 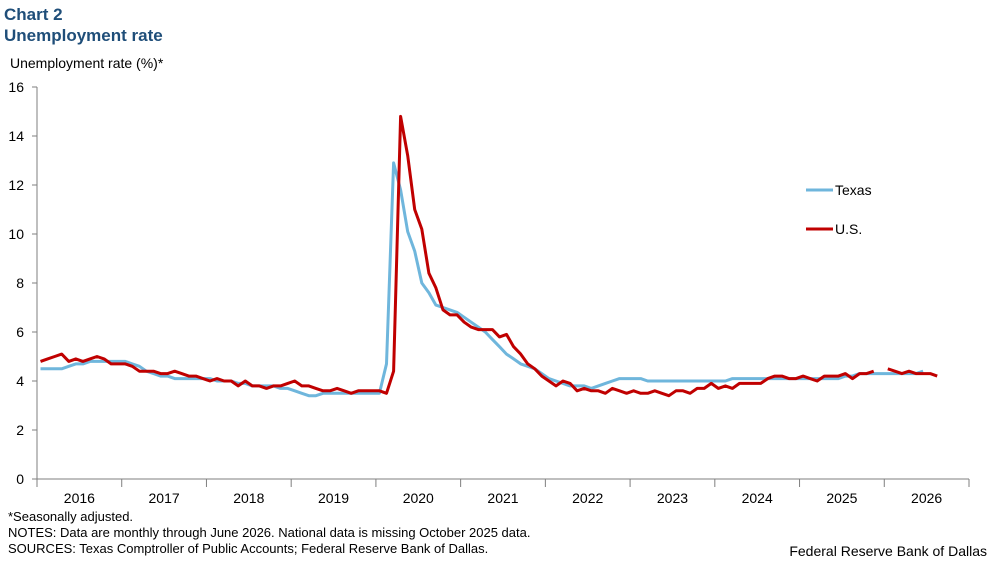 What do you see at coordinates (757, 498) in the screenshot?
I see `x-tick-label: 2024` at bounding box center [757, 498].